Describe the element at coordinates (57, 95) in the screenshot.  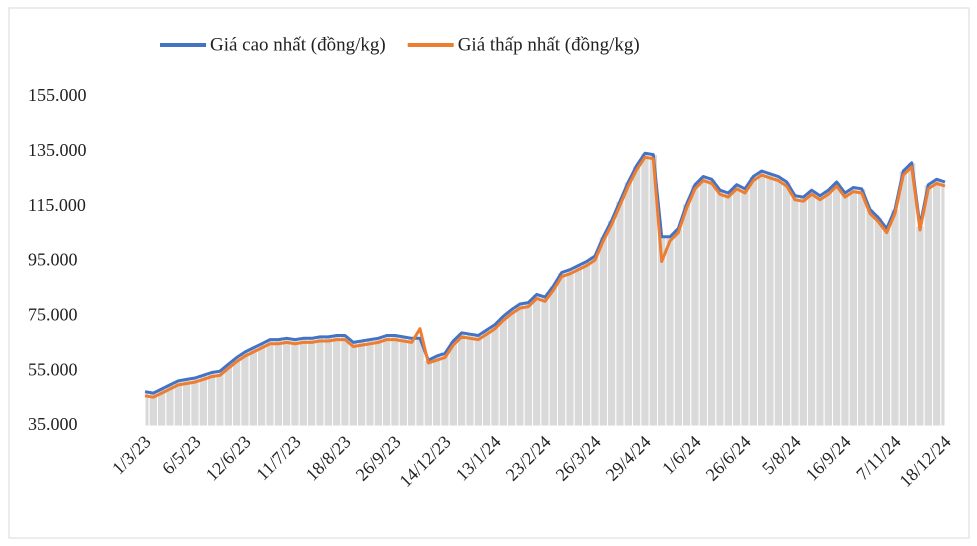
I see `y-tick-label: 155.000` at that location.